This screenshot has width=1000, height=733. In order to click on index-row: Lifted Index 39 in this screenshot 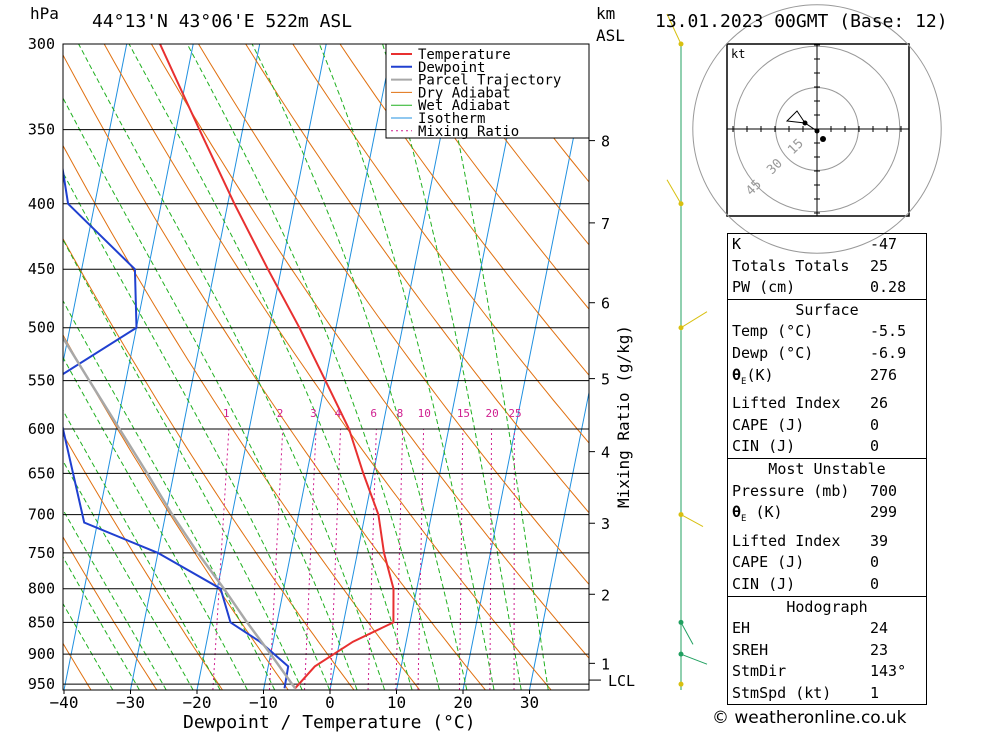, I will do `click(827, 542)`.